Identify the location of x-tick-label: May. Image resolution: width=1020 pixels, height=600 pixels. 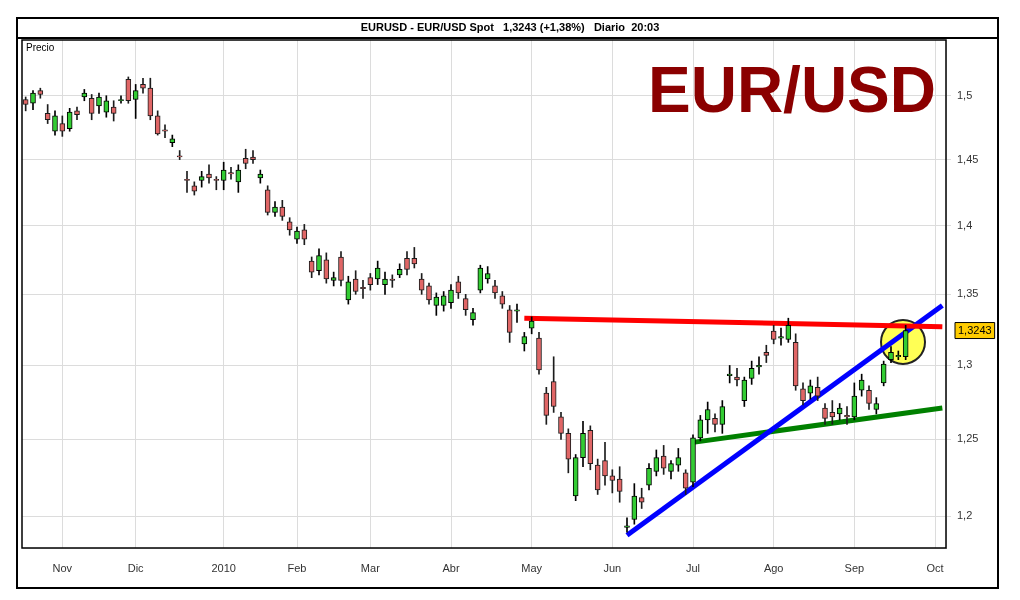
(532, 567).